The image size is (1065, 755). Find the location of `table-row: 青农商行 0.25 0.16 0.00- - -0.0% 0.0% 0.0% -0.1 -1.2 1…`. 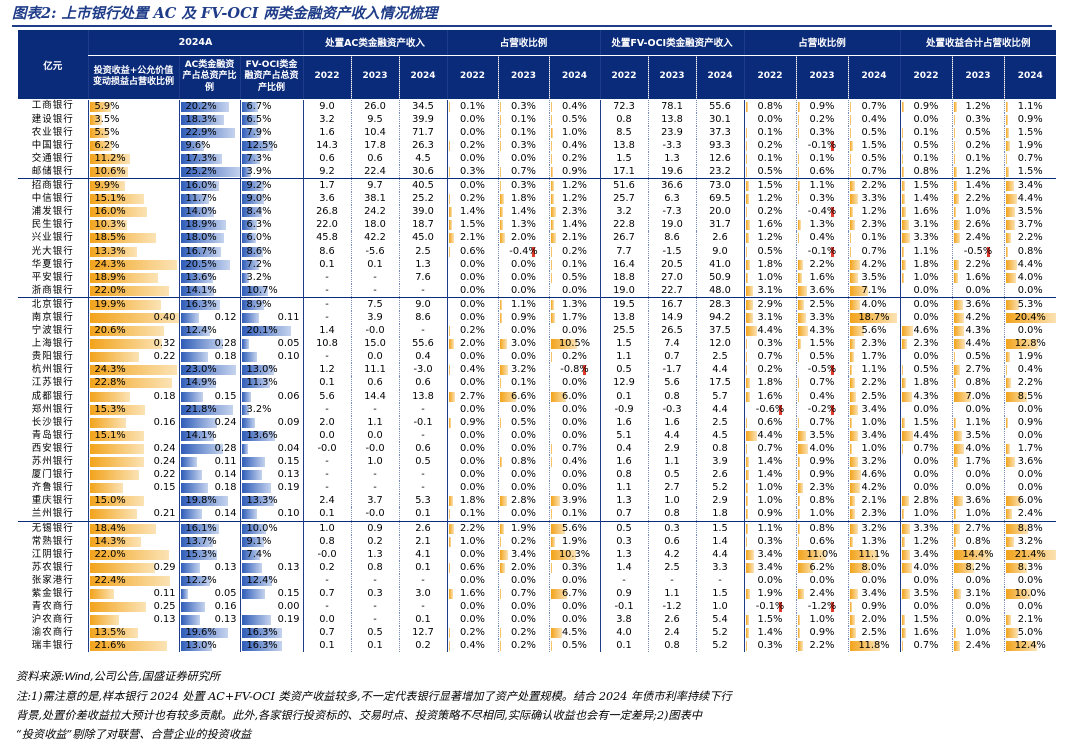

table-row: 青农商行 0.25 0.16 0.00- - -0.0% 0.0% 0.0% -0.1 -1.2 1… is located at coordinates (537, 607).